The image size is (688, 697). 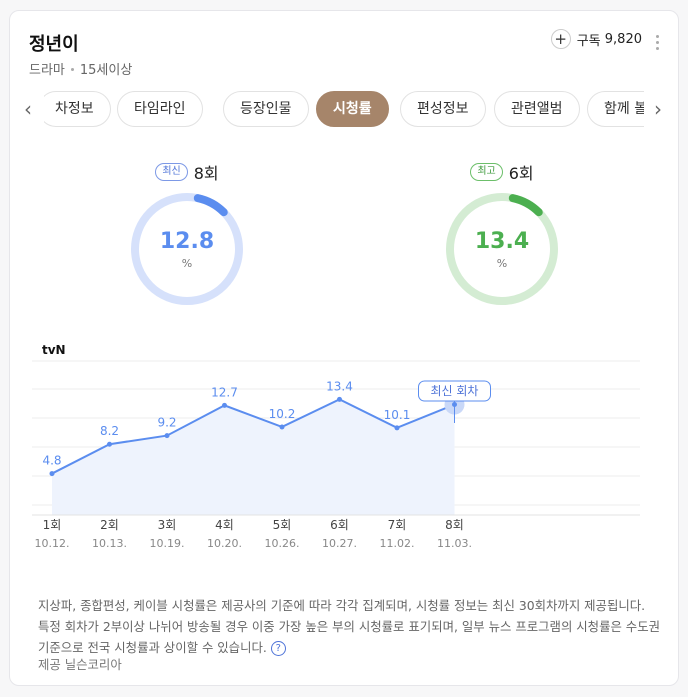 What do you see at coordinates (77, 109) in the screenshot?
I see `tab-0: 차정보` at bounding box center [77, 109].